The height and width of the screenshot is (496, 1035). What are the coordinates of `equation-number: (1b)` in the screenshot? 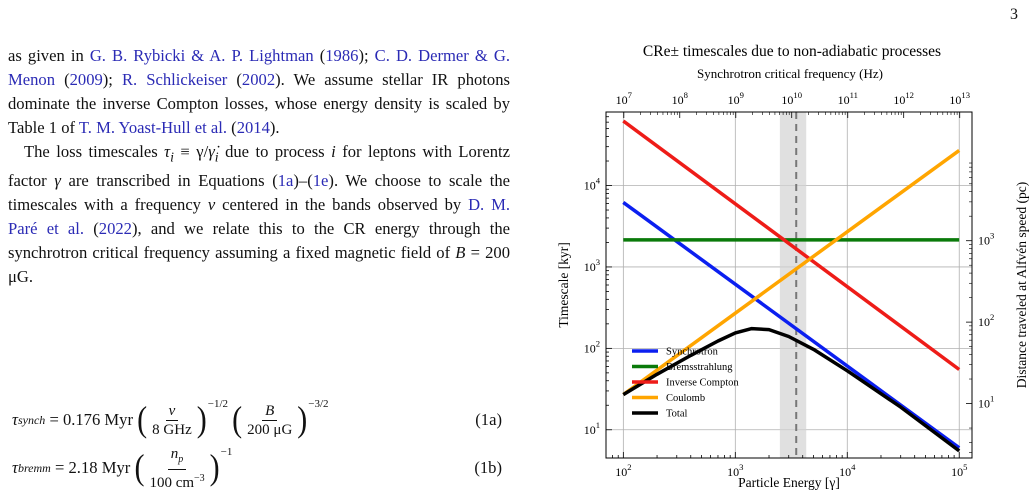 It's located at (488, 467).